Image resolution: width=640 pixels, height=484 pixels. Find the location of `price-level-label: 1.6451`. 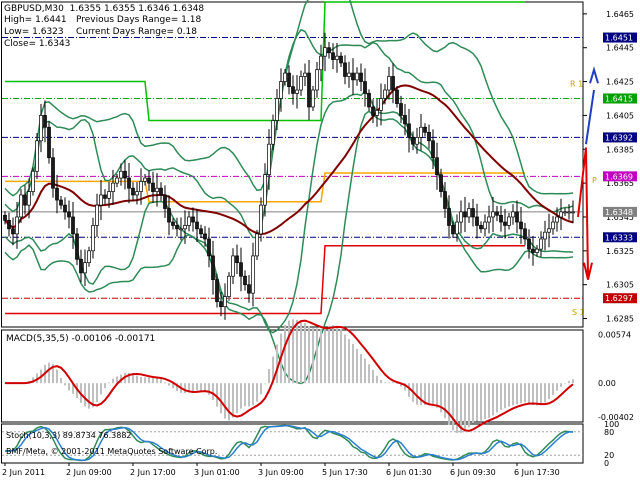

price-level-label: 1.6451 is located at coordinates (619, 38).